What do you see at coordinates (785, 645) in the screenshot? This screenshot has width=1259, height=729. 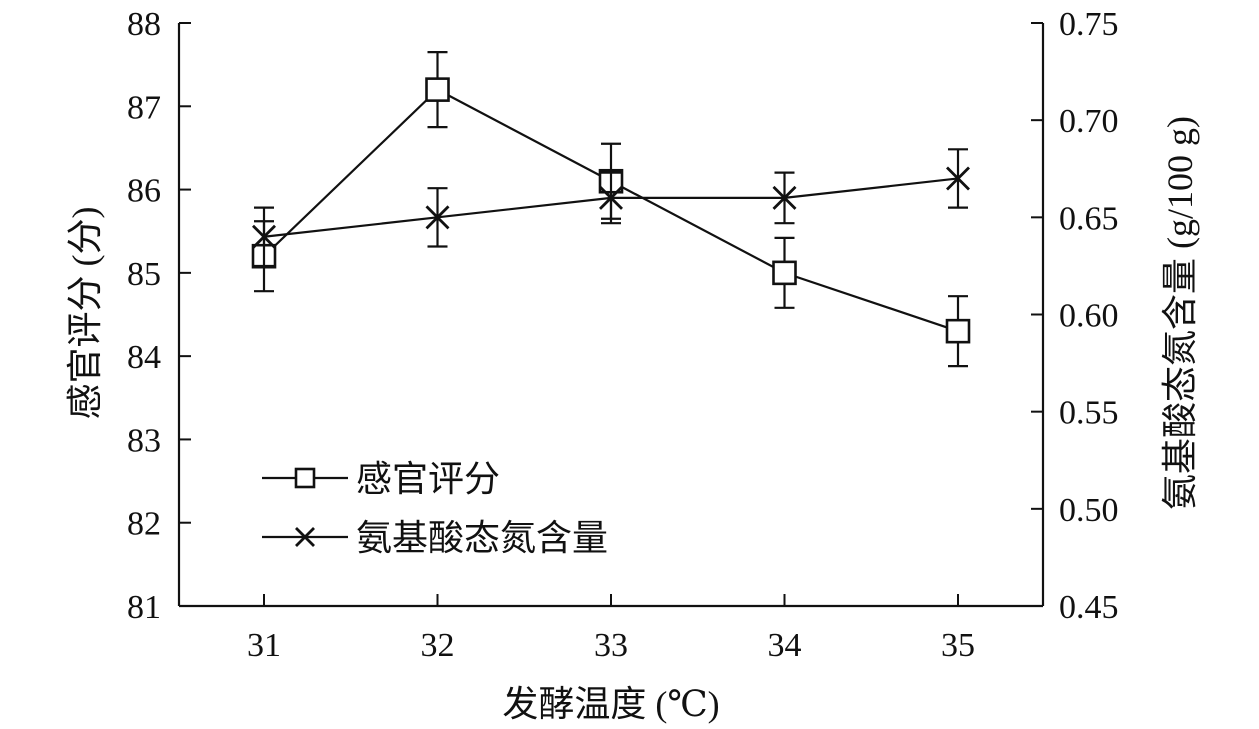 I see `x-tick-label: 34` at bounding box center [785, 645].